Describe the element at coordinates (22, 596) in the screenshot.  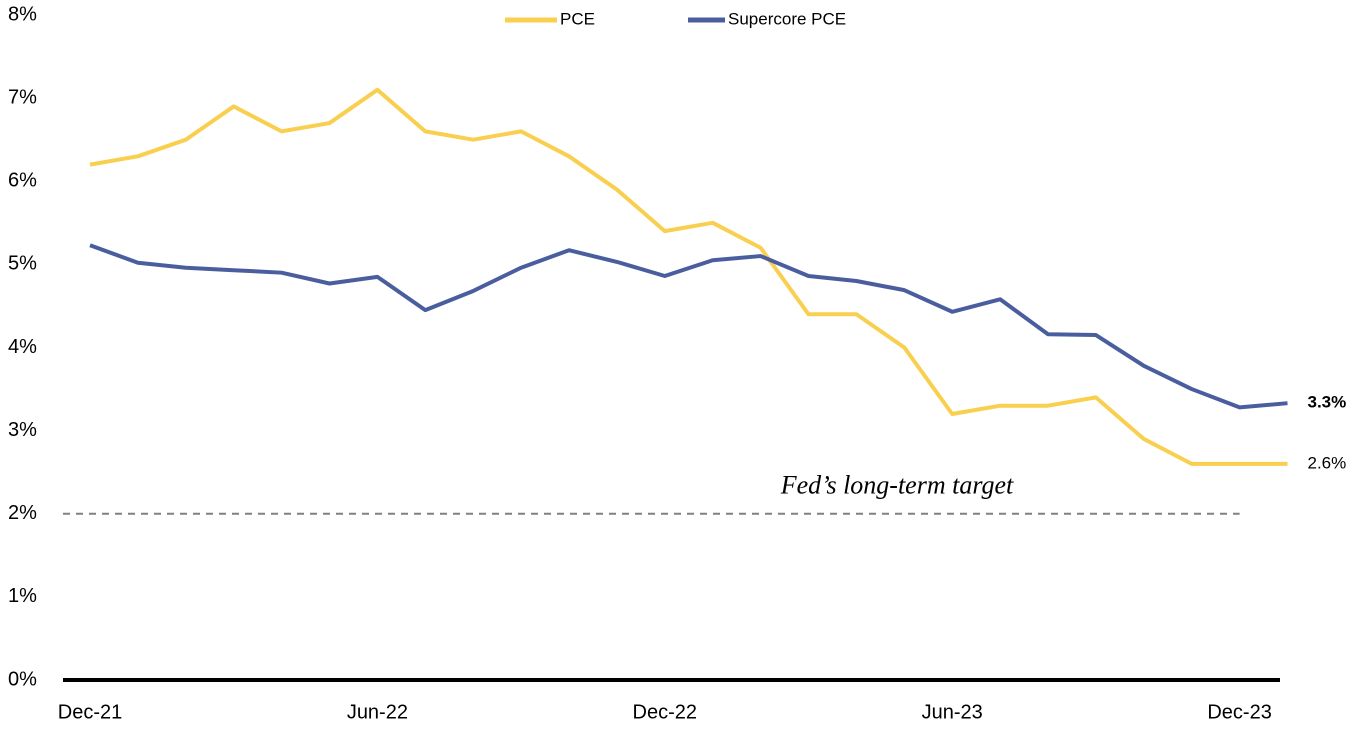
I see `y-tick-label: 1%` at that location.